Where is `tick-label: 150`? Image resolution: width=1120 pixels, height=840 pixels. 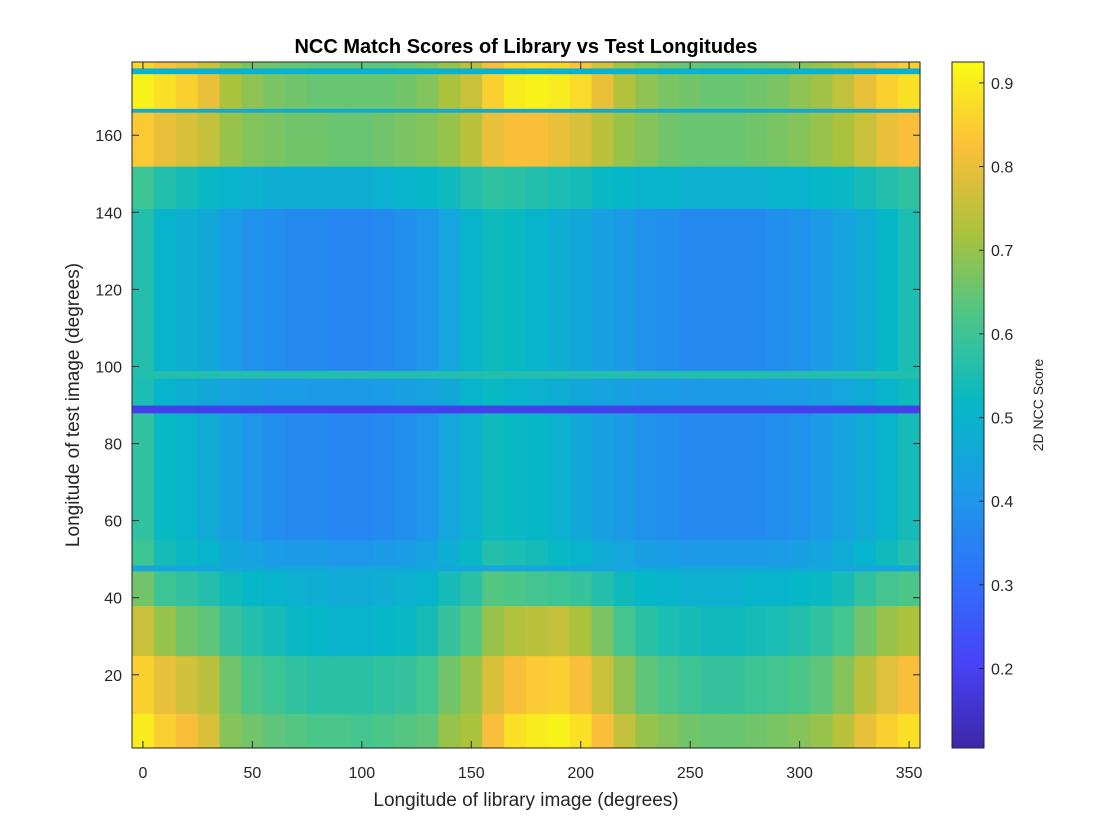 tick-label: 150 is located at coordinates (471, 773).